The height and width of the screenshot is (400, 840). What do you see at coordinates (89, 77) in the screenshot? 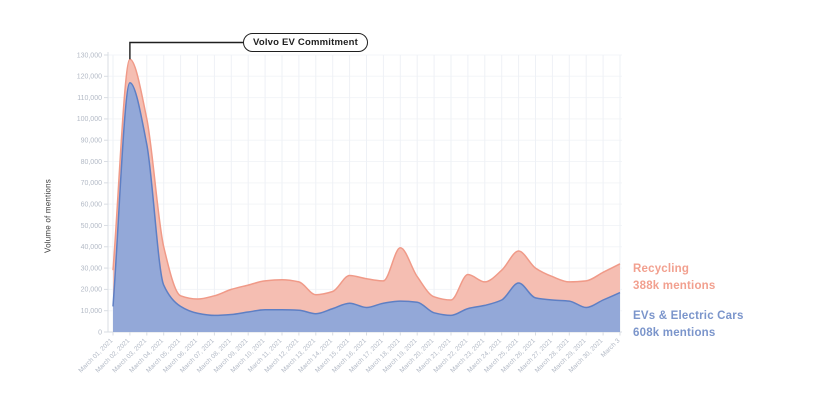
I see `y-tick-label: 120,000` at bounding box center [89, 77].